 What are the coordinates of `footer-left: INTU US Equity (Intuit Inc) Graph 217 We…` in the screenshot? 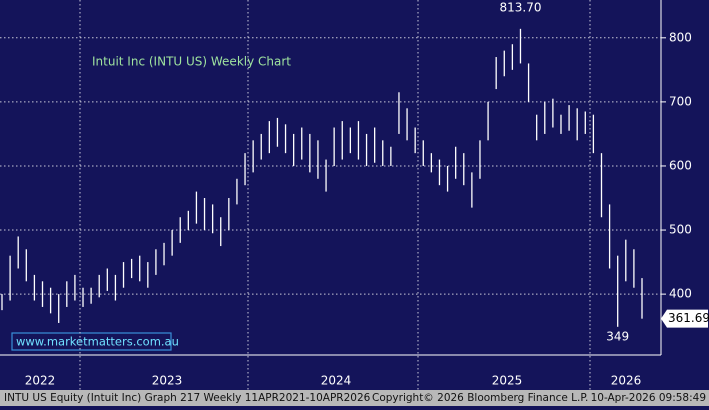 It's located at (187, 398).